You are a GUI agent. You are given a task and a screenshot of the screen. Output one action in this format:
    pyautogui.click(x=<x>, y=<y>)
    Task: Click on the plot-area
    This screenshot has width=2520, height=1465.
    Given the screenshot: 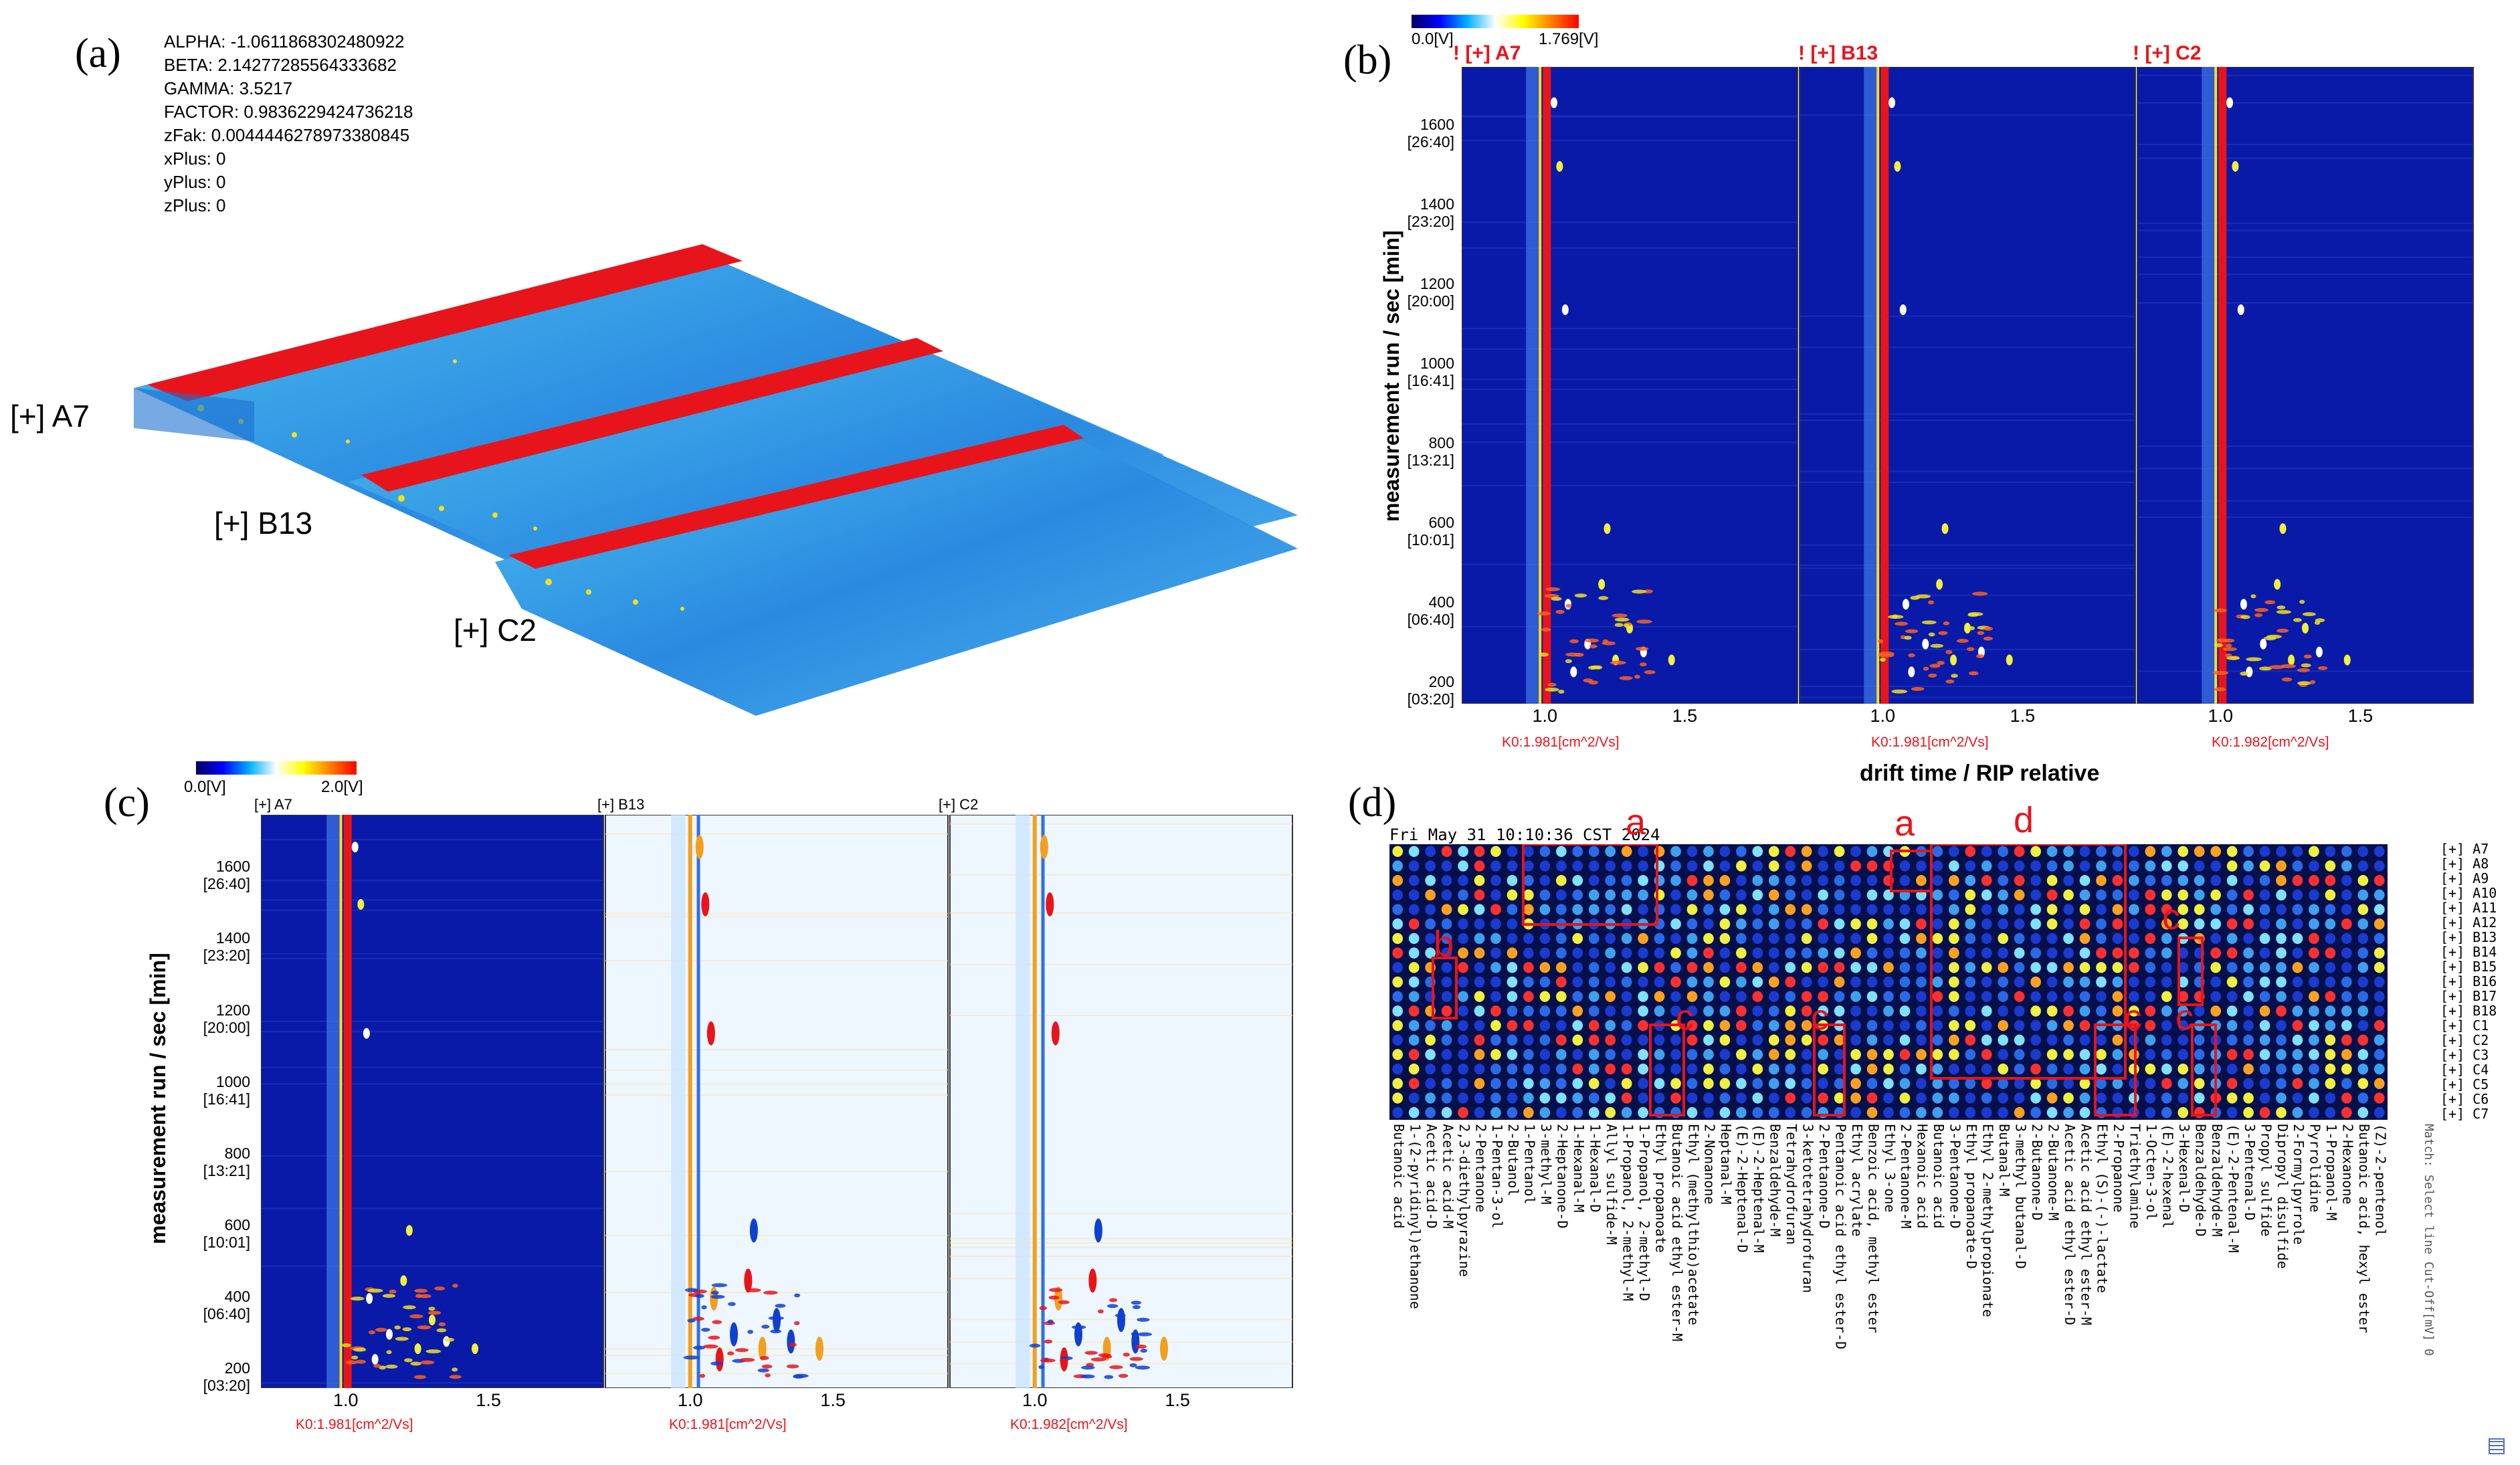 What is the action you would take?
    pyautogui.click(x=1121, y=1102)
    